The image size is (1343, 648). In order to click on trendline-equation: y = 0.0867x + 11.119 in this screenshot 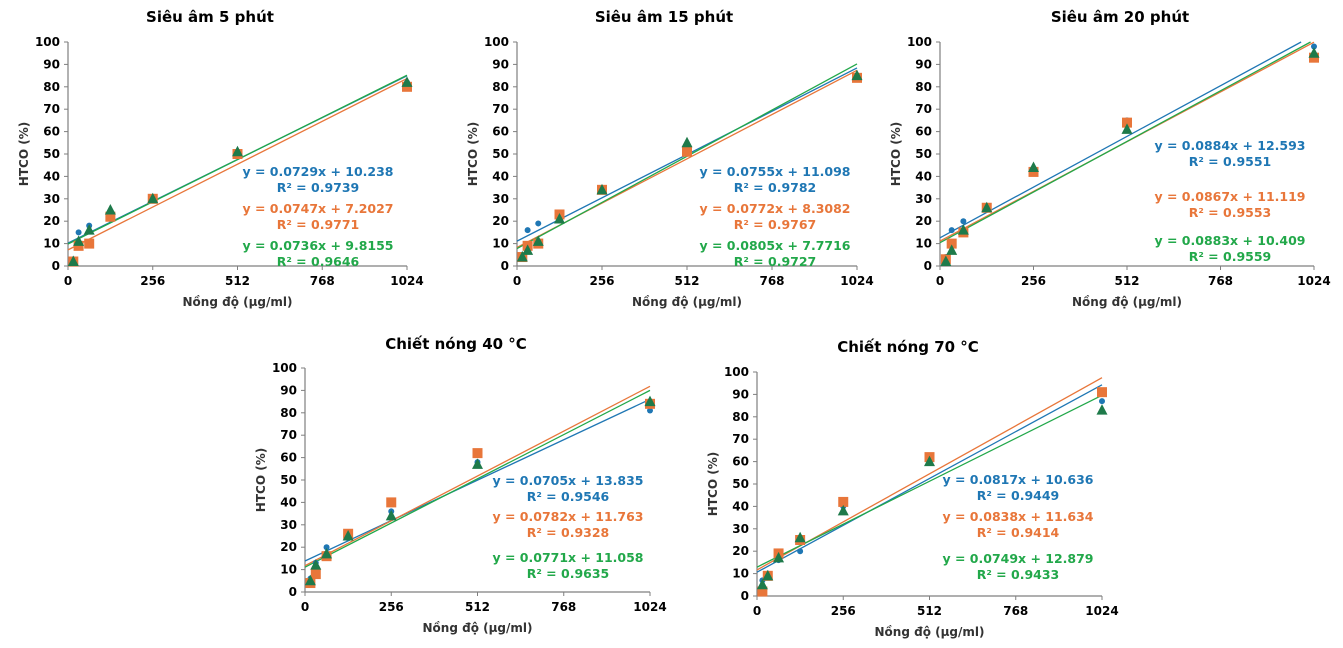, I will do `click(1229, 196)`.